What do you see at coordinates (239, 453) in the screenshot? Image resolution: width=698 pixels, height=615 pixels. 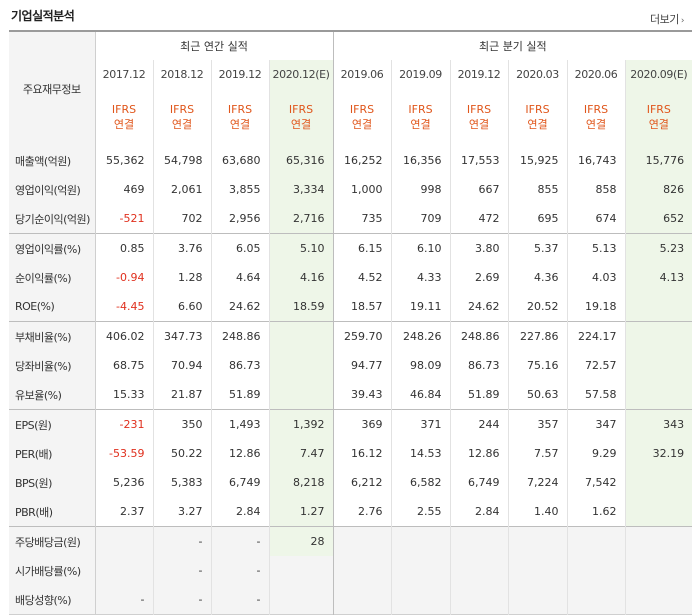 I see `table-cell: 12.86` at bounding box center [239, 453].